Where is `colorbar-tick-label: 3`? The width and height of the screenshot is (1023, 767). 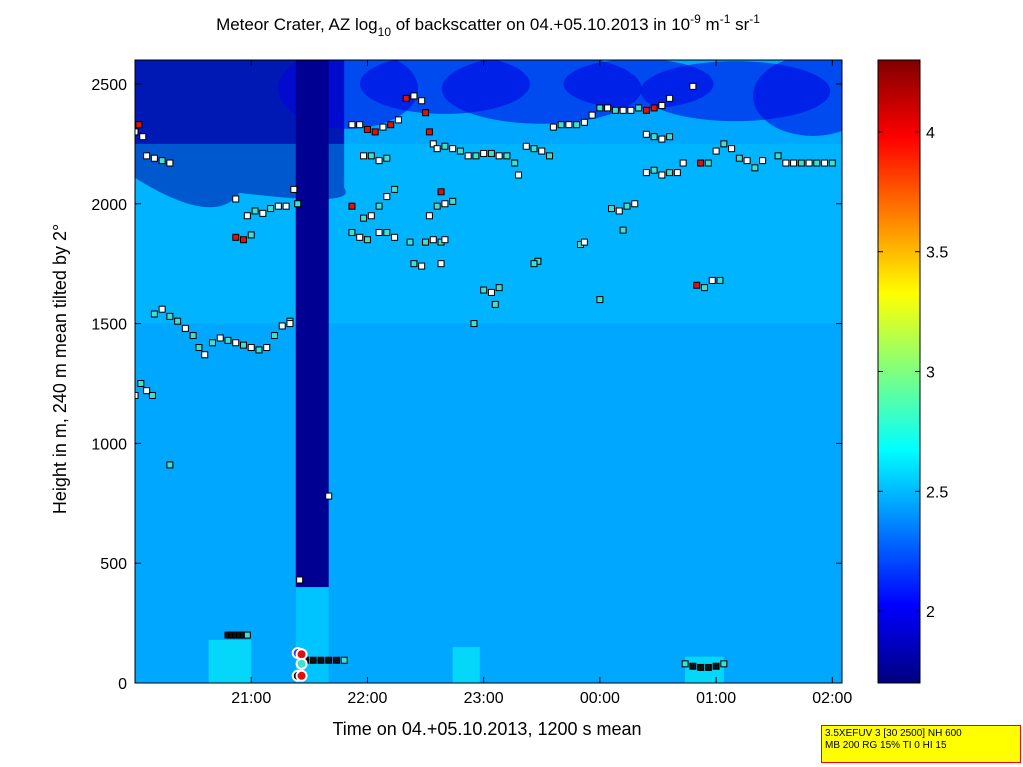
colorbar-tick-label: 3 is located at coordinates (930, 373).